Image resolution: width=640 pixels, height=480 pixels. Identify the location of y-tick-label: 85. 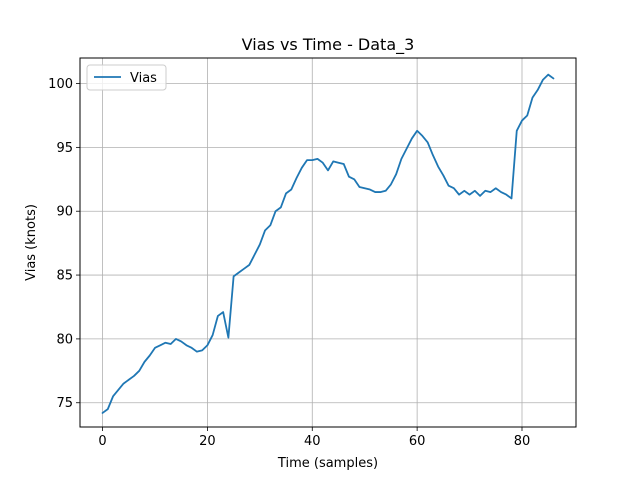
(64, 276).